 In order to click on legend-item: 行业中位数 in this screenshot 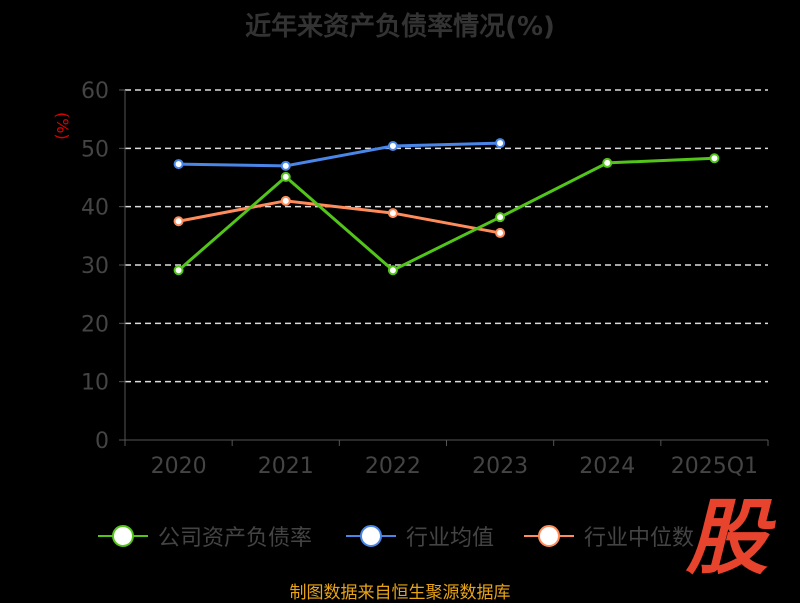, I will do `click(609, 536)`.